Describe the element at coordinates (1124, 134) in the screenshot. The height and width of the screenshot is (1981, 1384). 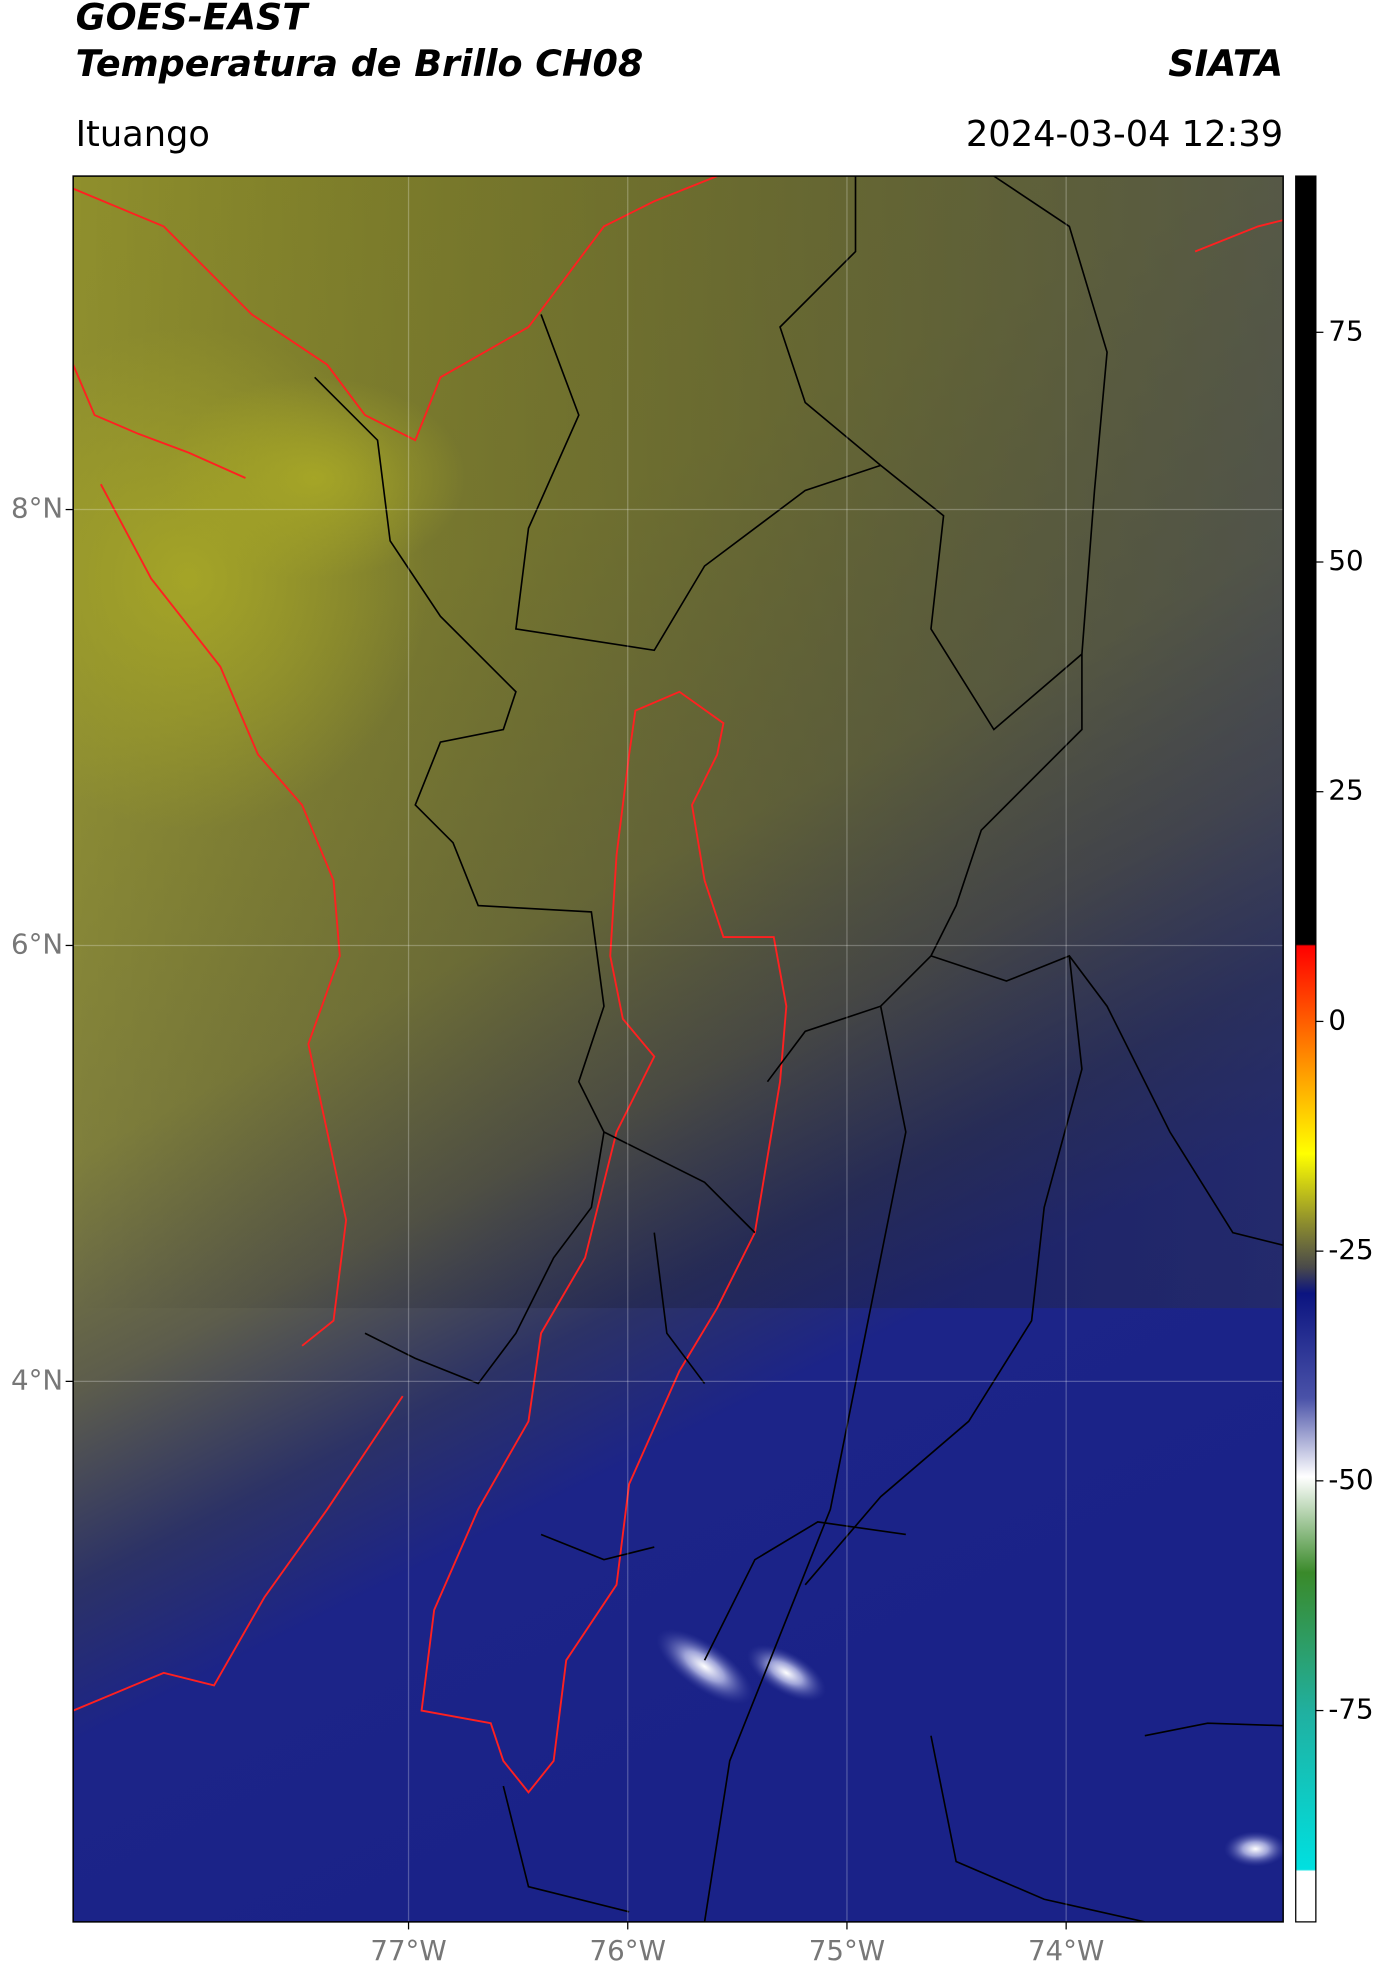
I see `datetime: 2024-03-04 12:39` at that location.